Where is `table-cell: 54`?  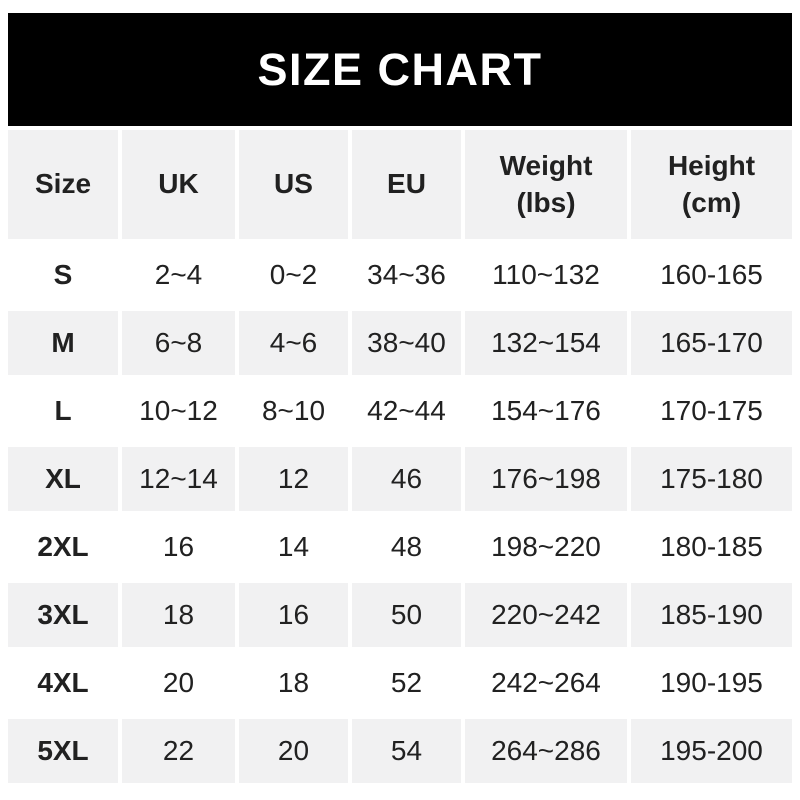
table-cell: 54 is located at coordinates (406, 751).